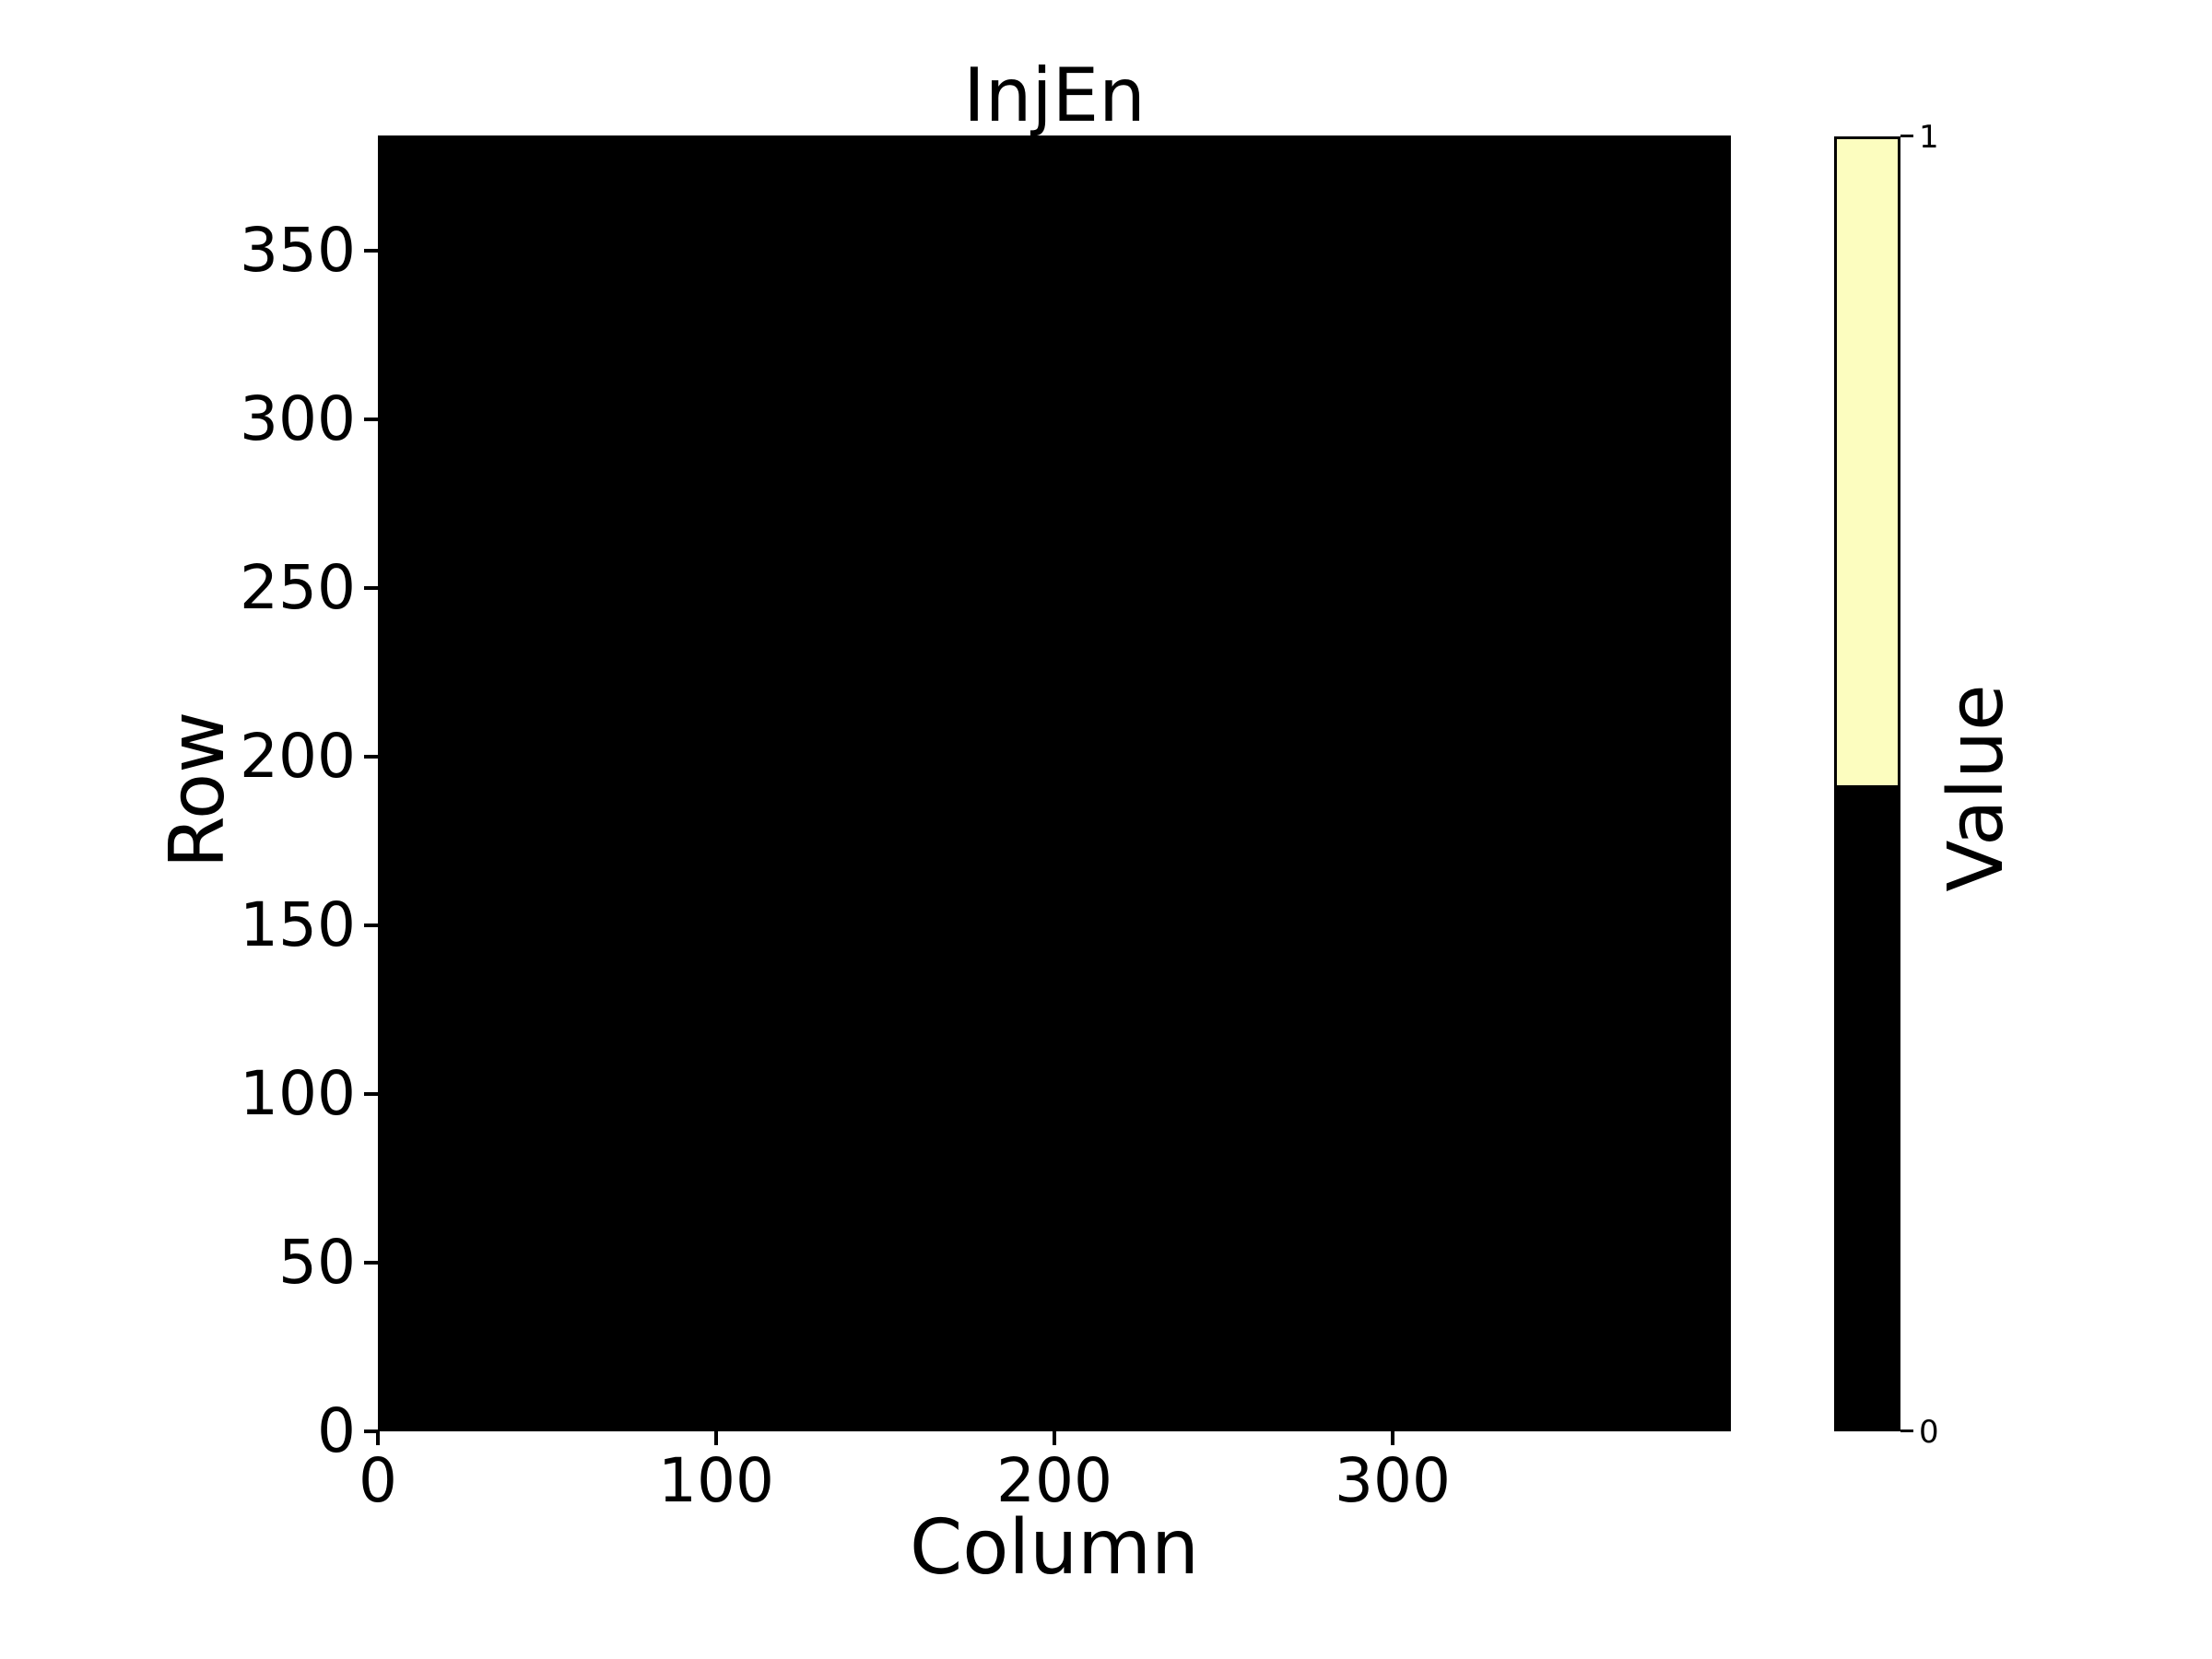  Describe the element at coordinates (336, 1430) in the screenshot. I see `y-tick-label: 0` at that location.